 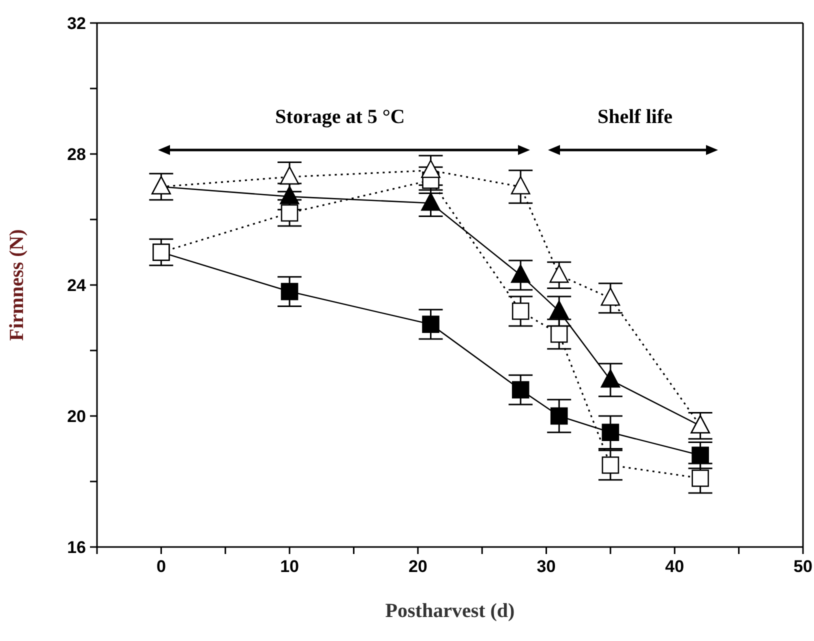 I want to click on x-tick-label: 30, so click(x=546, y=566).